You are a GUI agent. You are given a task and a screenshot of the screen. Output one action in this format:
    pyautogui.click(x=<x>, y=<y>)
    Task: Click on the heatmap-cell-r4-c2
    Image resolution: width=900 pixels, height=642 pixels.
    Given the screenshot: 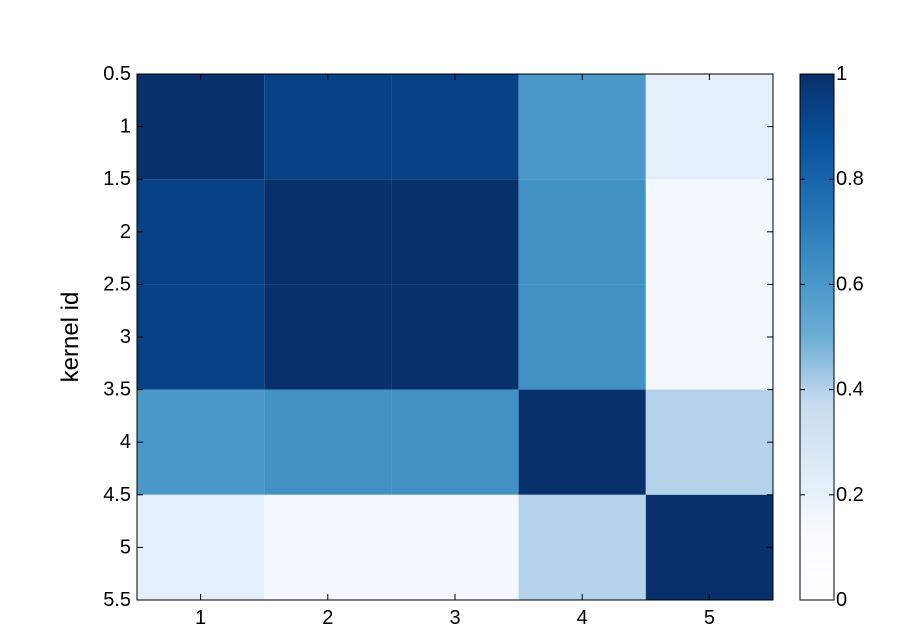 What is the action you would take?
    pyautogui.click(x=328, y=442)
    